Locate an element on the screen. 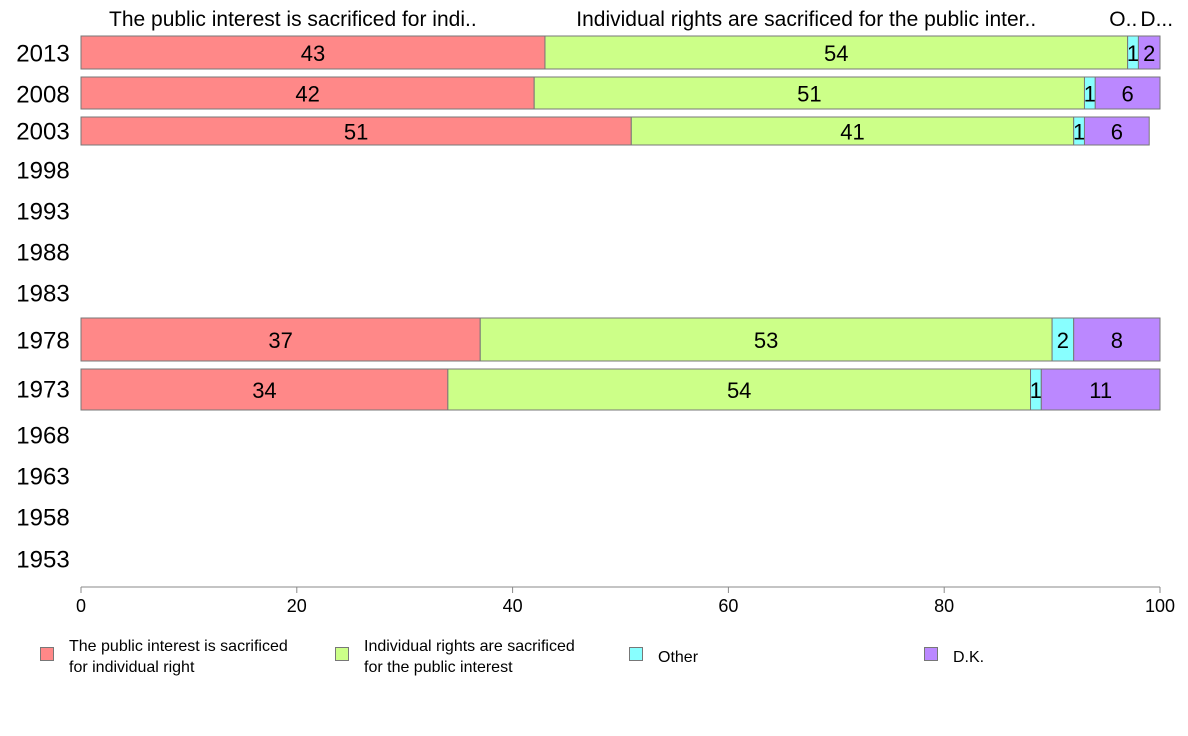  bar-label-1973-0: 34 is located at coordinates (264, 390).